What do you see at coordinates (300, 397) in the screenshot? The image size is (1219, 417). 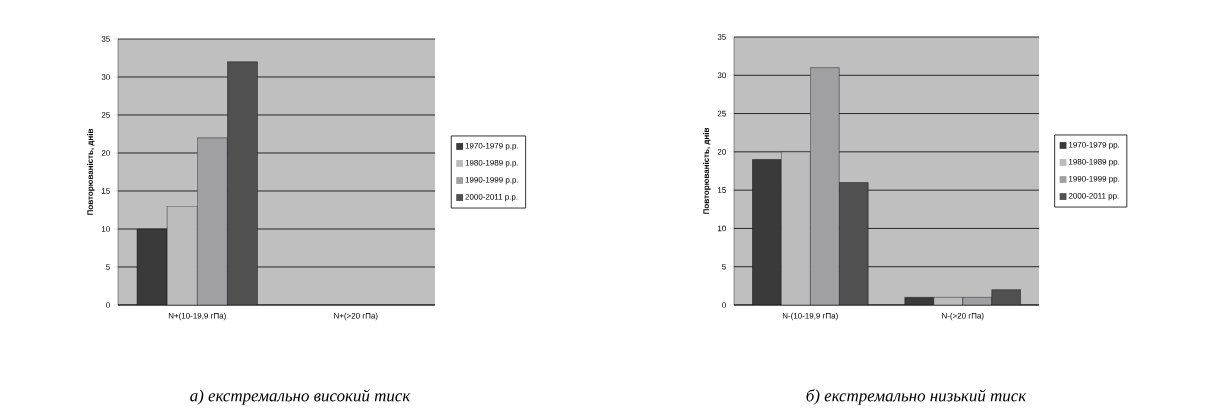 I see `text: а) екстремально високий тиск` at bounding box center [300, 397].